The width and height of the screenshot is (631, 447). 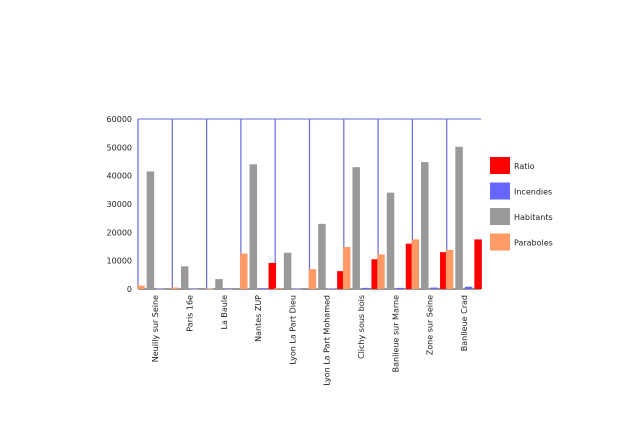 I want to click on y-tick-label: 10000, so click(x=119, y=261).